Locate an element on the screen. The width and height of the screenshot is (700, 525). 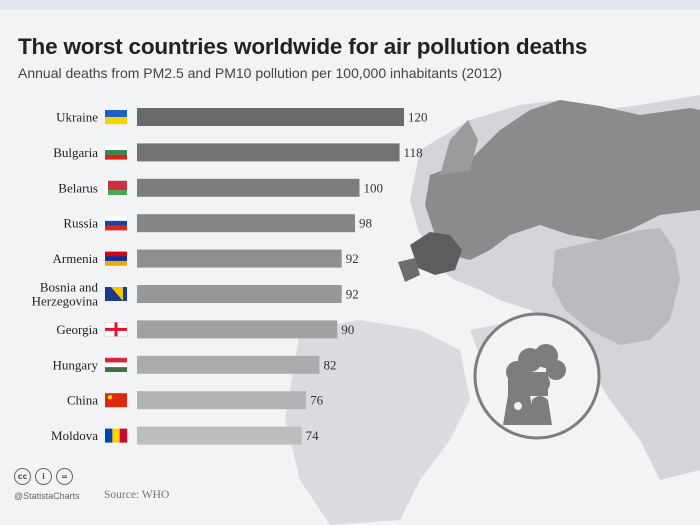
bar-china is located at coordinates (222, 400).